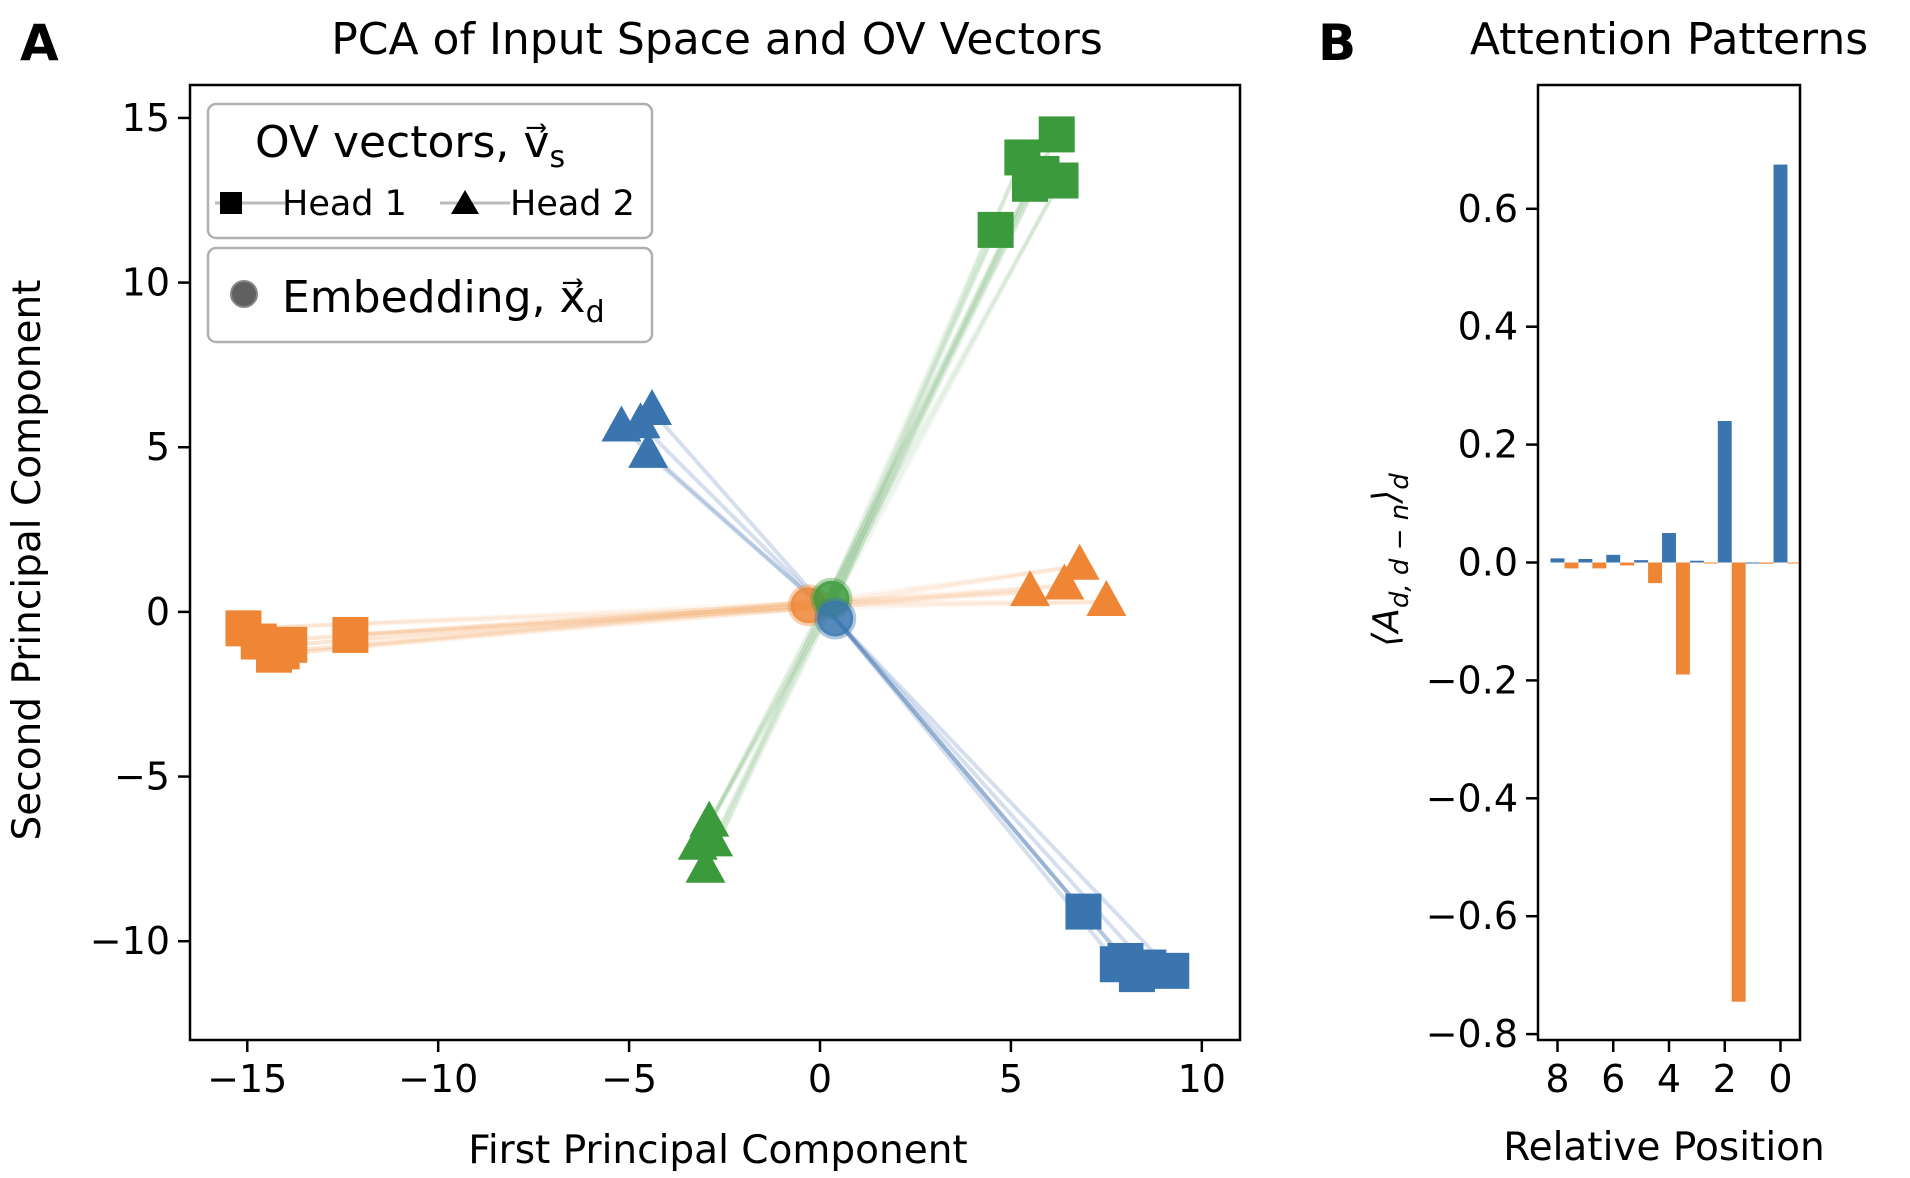  Describe the element at coordinates (629, 1079) in the screenshot. I see `x-tick-label: −5` at that location.